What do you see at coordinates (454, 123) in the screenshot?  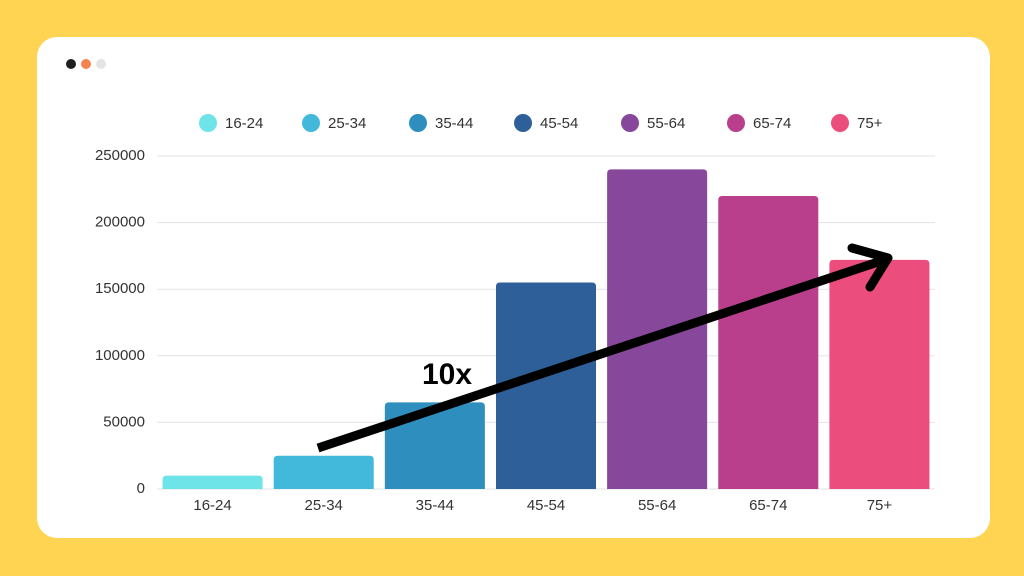 I see `legend-label: 35-44` at bounding box center [454, 123].